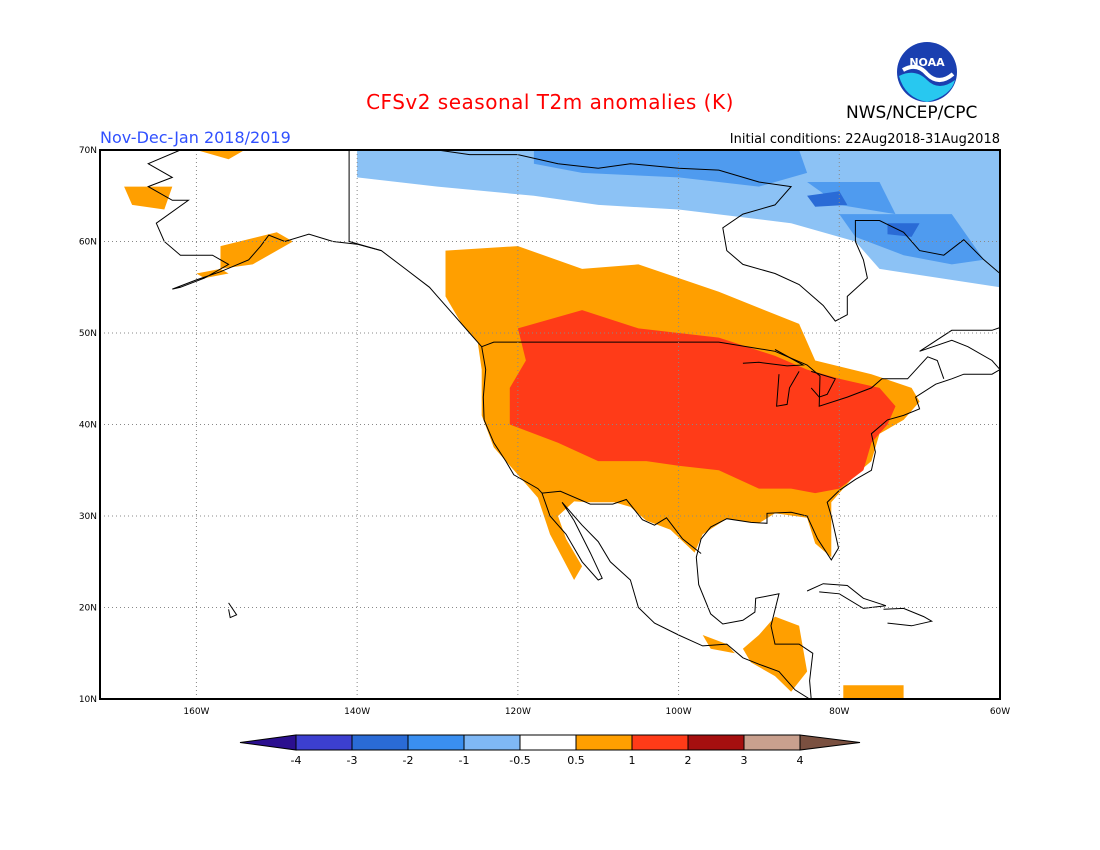  Describe the element at coordinates (195, 137) in the screenshot. I see `forecast-period: Nov-Dec-Jan 2018/2019` at that location.